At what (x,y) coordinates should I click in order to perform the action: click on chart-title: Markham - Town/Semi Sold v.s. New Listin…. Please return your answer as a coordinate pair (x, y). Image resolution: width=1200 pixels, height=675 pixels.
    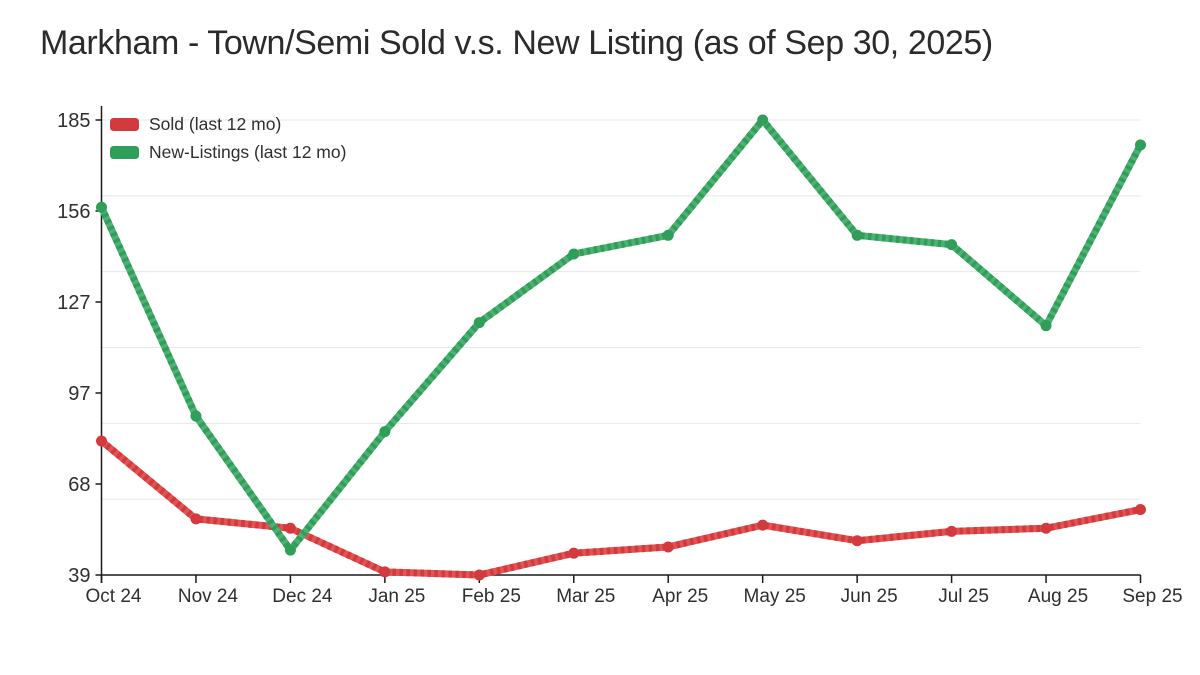
    Looking at the image, I should click on (516, 43).